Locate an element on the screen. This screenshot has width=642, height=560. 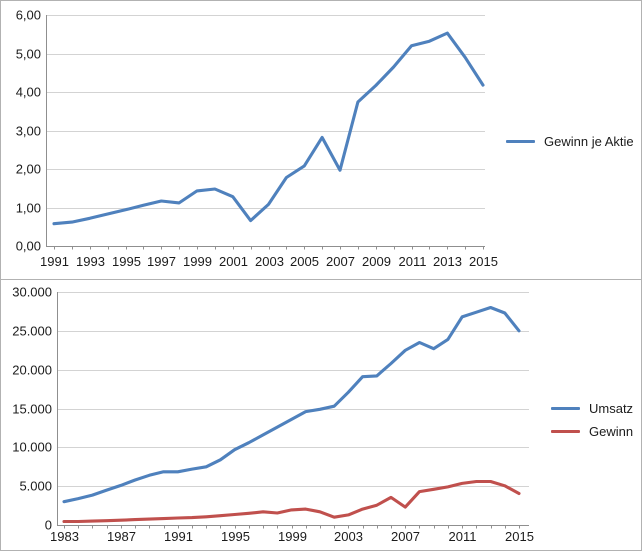
legend-item-gewinn-je-aktie: Gewinn je Aktie is located at coordinates (570, 141).